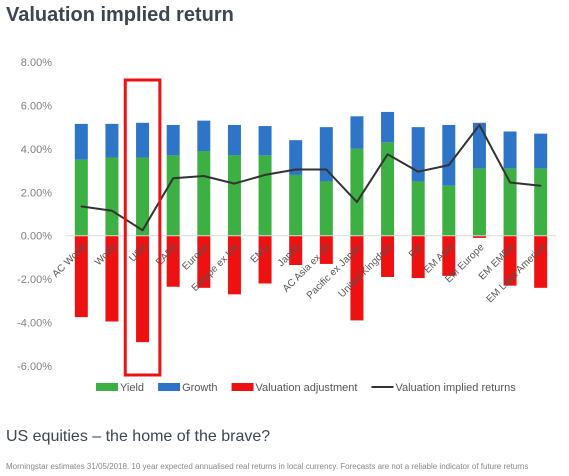  What do you see at coordinates (36, 106) in the screenshot?
I see `y-tick-label: 6.00%` at bounding box center [36, 106].